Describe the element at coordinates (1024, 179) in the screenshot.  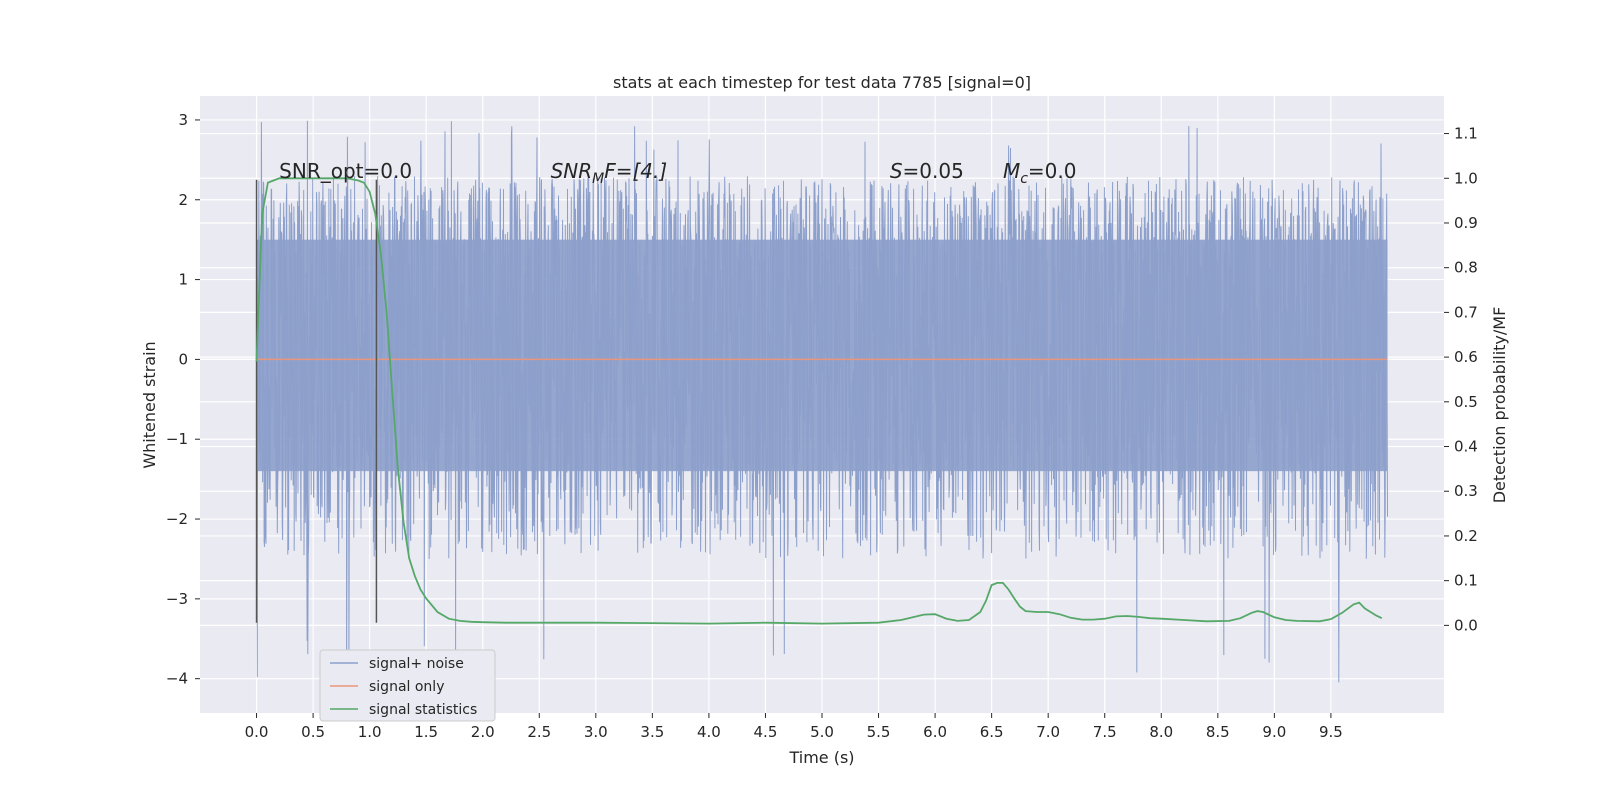
I see `annotation-mc-sub: c` at that location.